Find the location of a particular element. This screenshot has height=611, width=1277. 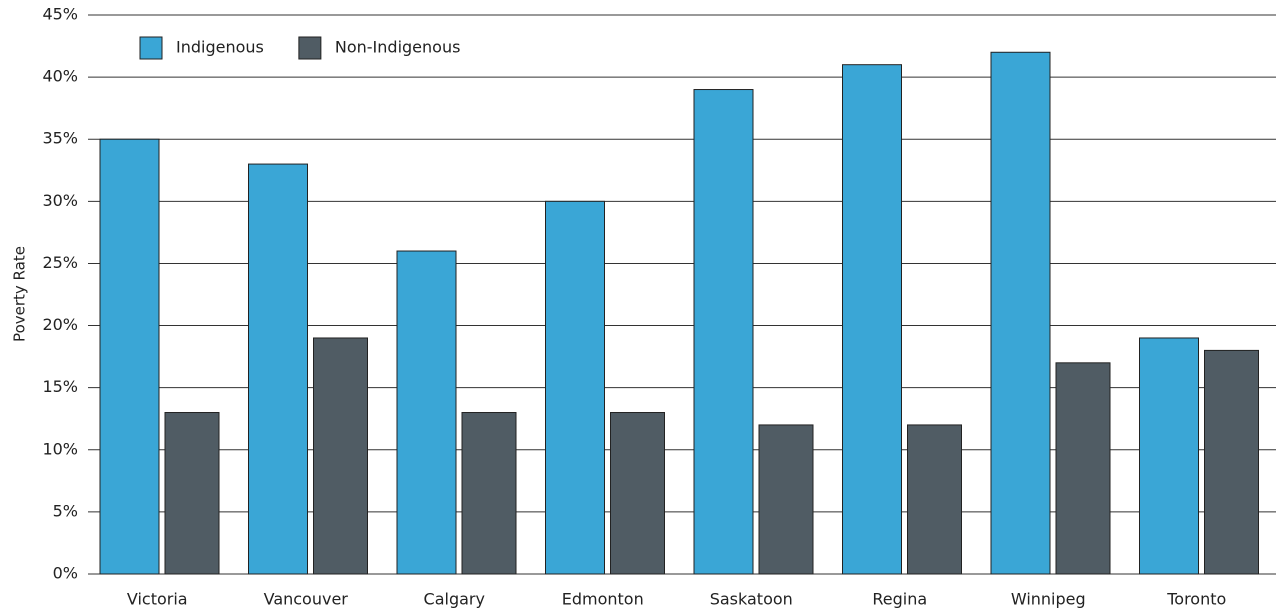

x-tick-label: Saskatoon is located at coordinates (751, 599).